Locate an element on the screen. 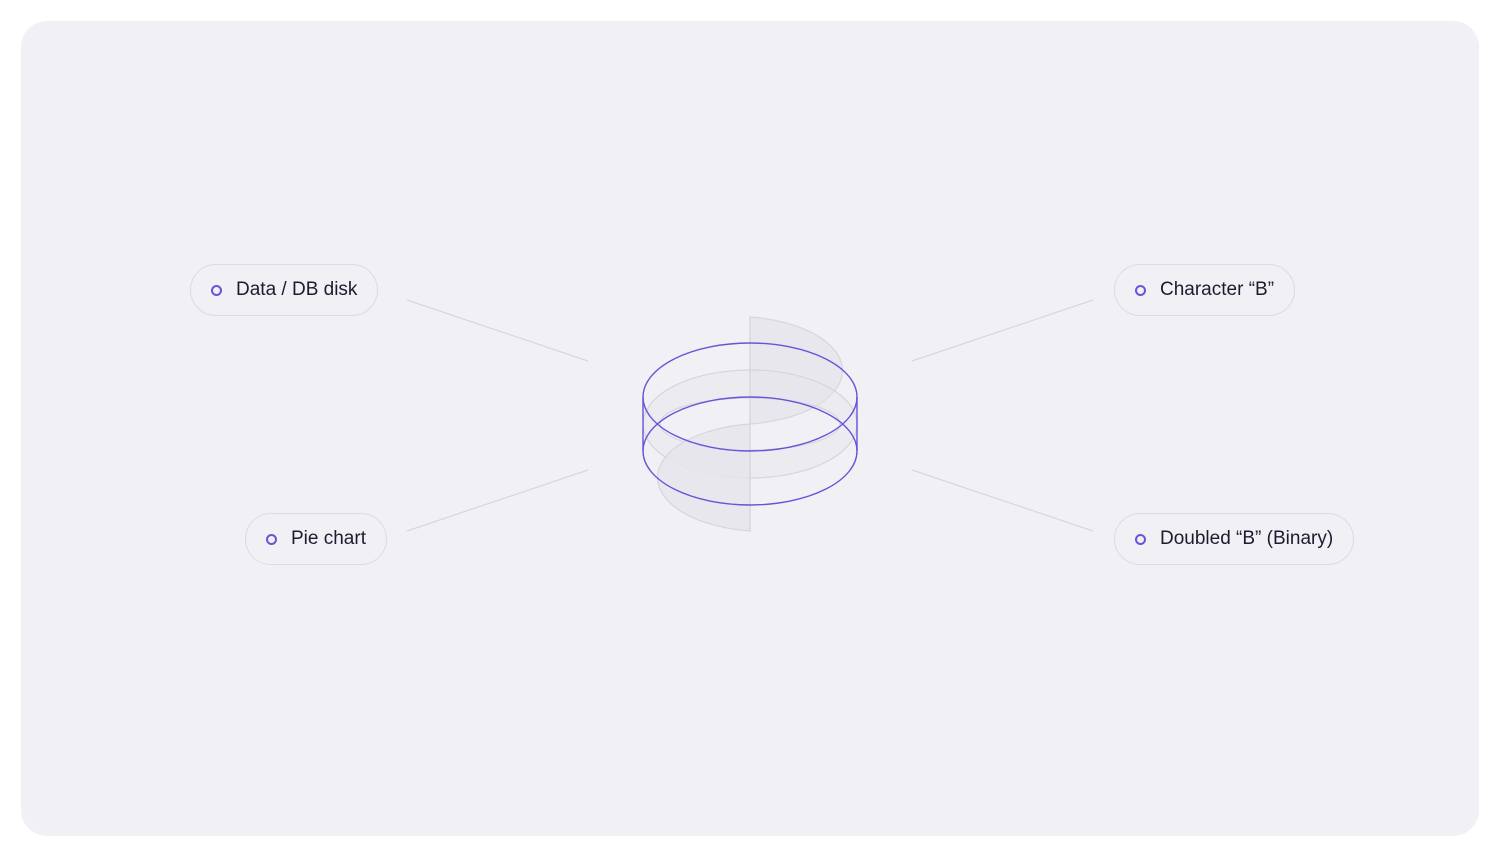 This screenshot has height=857, width=1500. label-text: Character “B” is located at coordinates (1217, 289).